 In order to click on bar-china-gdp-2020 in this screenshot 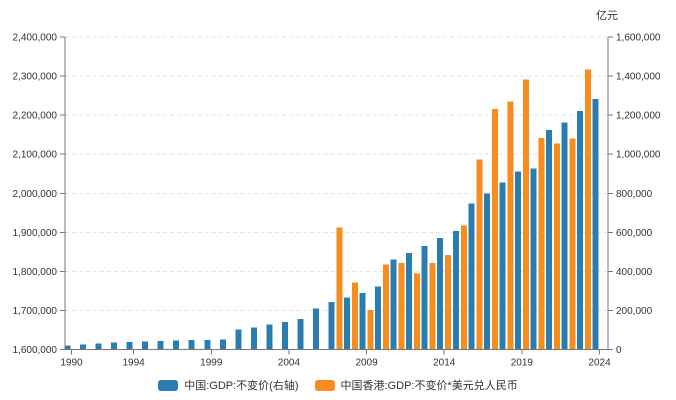, I will do `click(533, 259)`.